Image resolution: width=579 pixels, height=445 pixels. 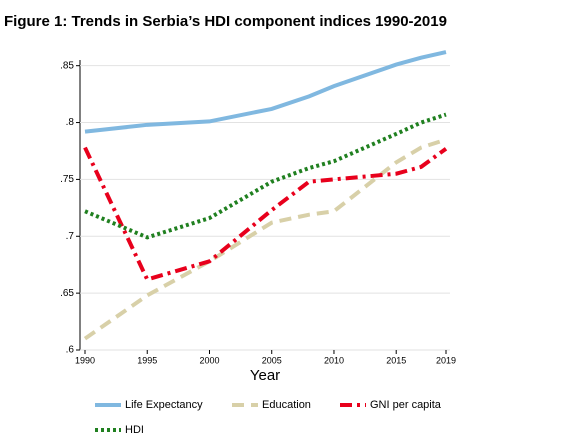 I want to click on y-tick-label: .7, so click(x=70, y=236).